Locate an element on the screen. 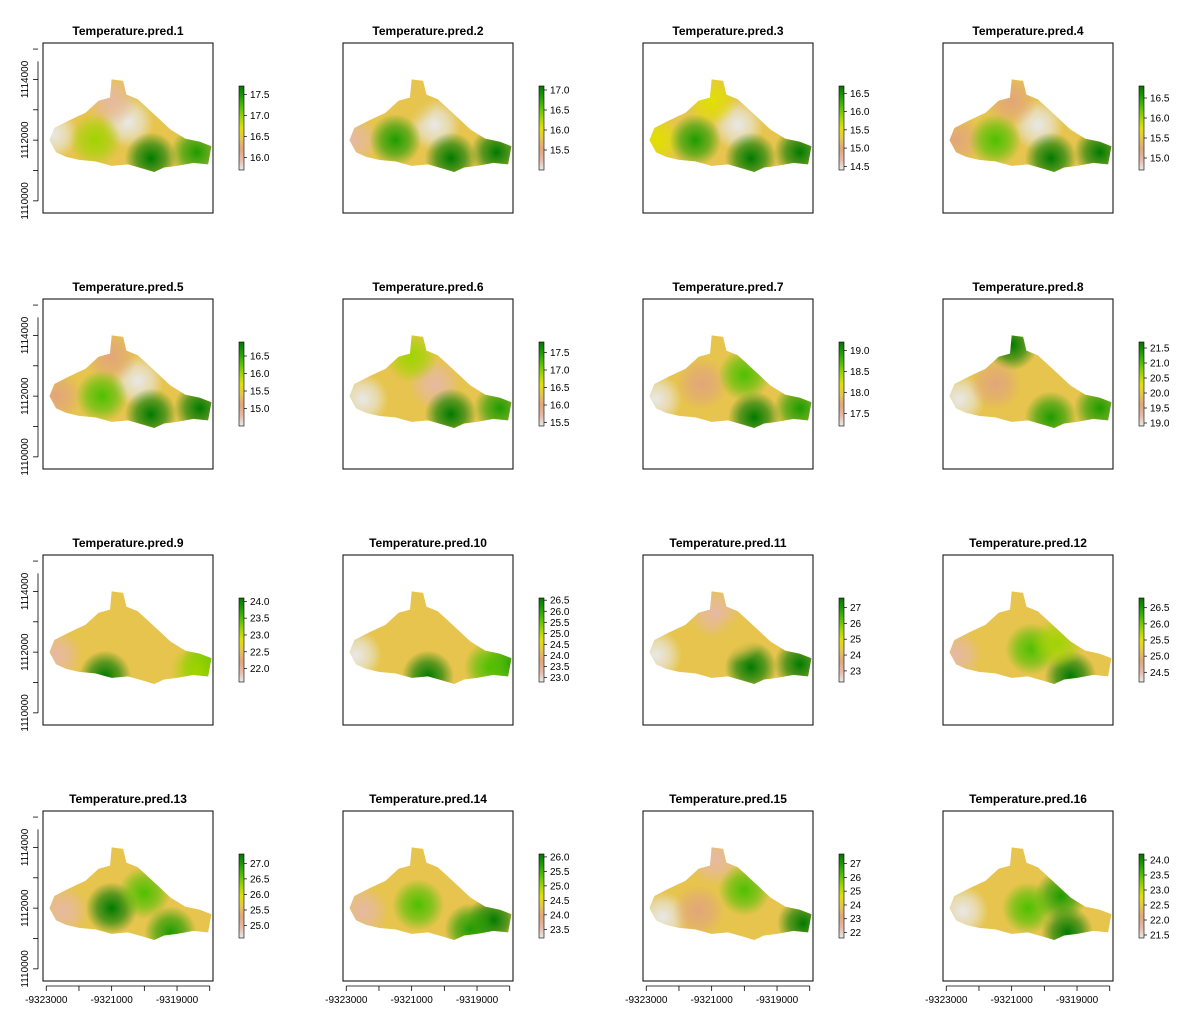  color-legend: 24.0 23.5 23.0 22.5 22.0 21.5 is located at coordinates (1154, 897).